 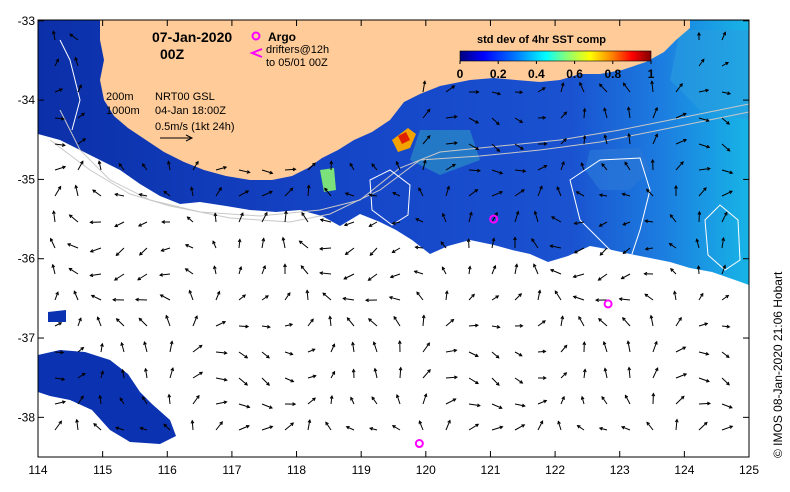 What do you see at coordinates (190, 111) in the screenshot?
I see `product-time-label: 04-Jan 18:00Z` at bounding box center [190, 111].